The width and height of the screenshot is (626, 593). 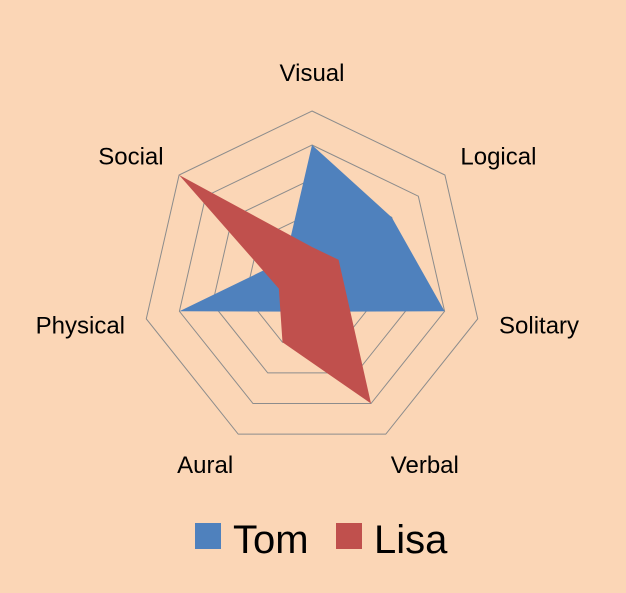 I want to click on series-area-lisa, so click(x=275, y=289).